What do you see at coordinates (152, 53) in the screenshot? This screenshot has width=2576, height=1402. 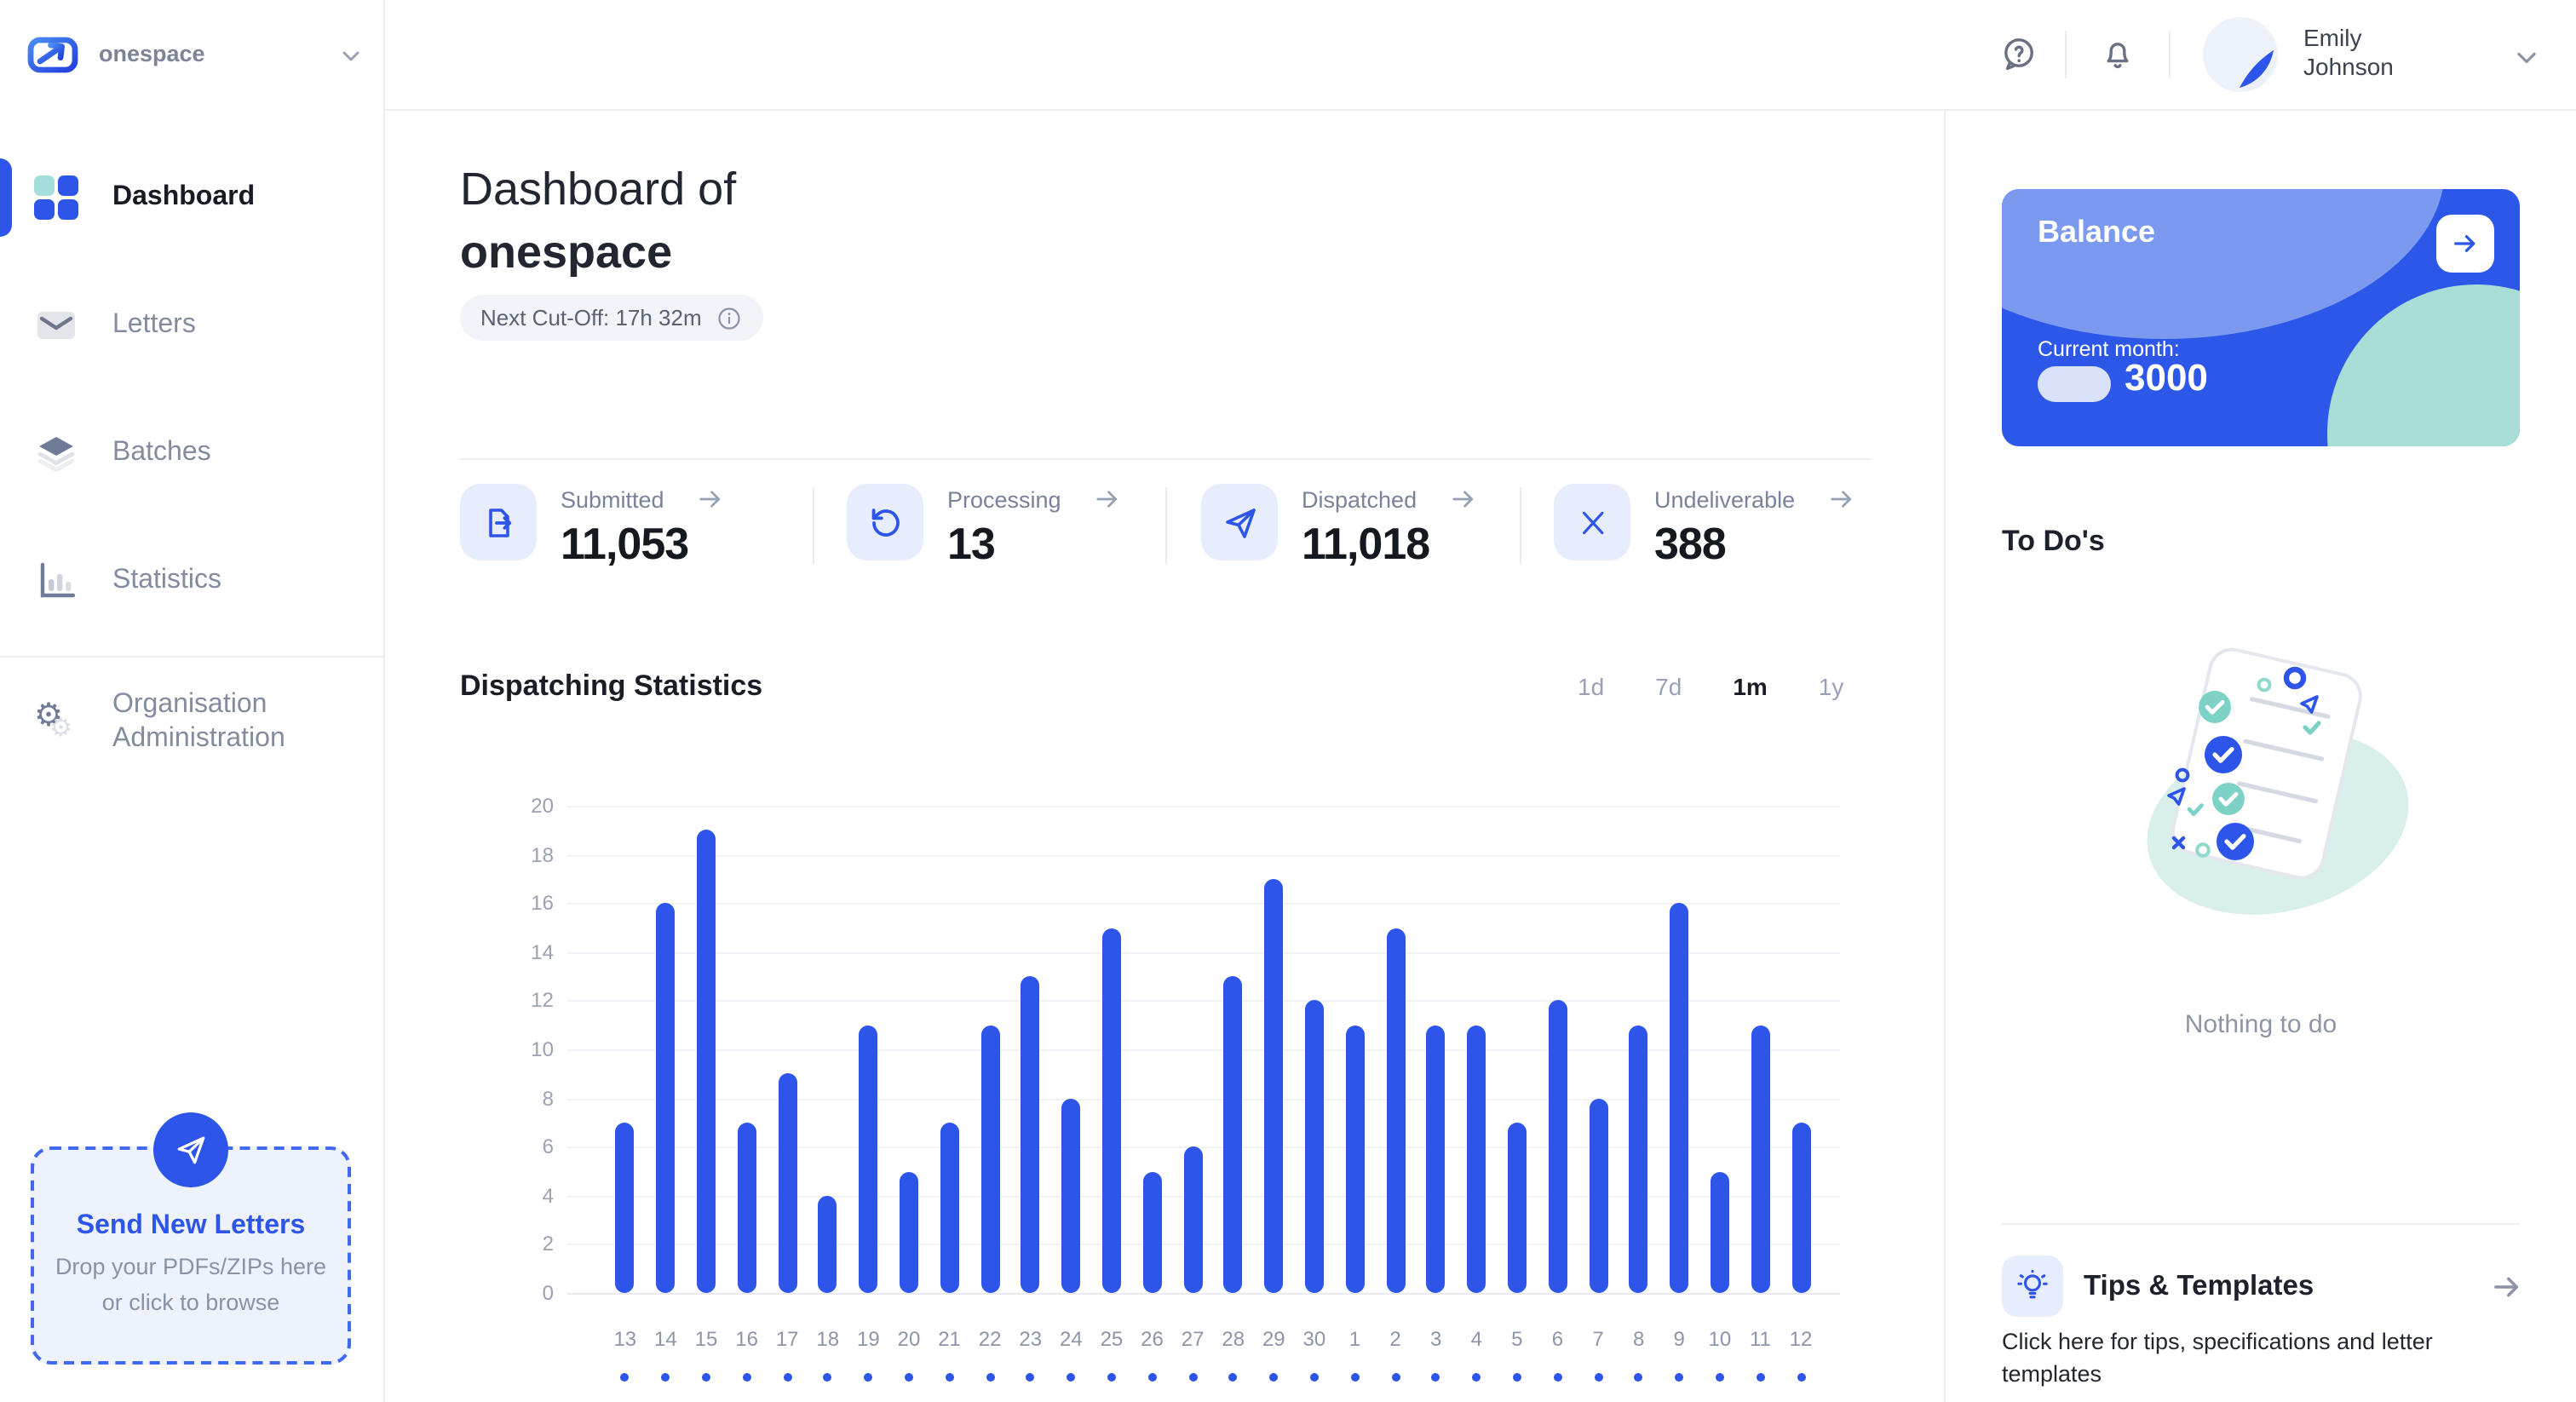 I see `org-name: onespace` at bounding box center [152, 53].